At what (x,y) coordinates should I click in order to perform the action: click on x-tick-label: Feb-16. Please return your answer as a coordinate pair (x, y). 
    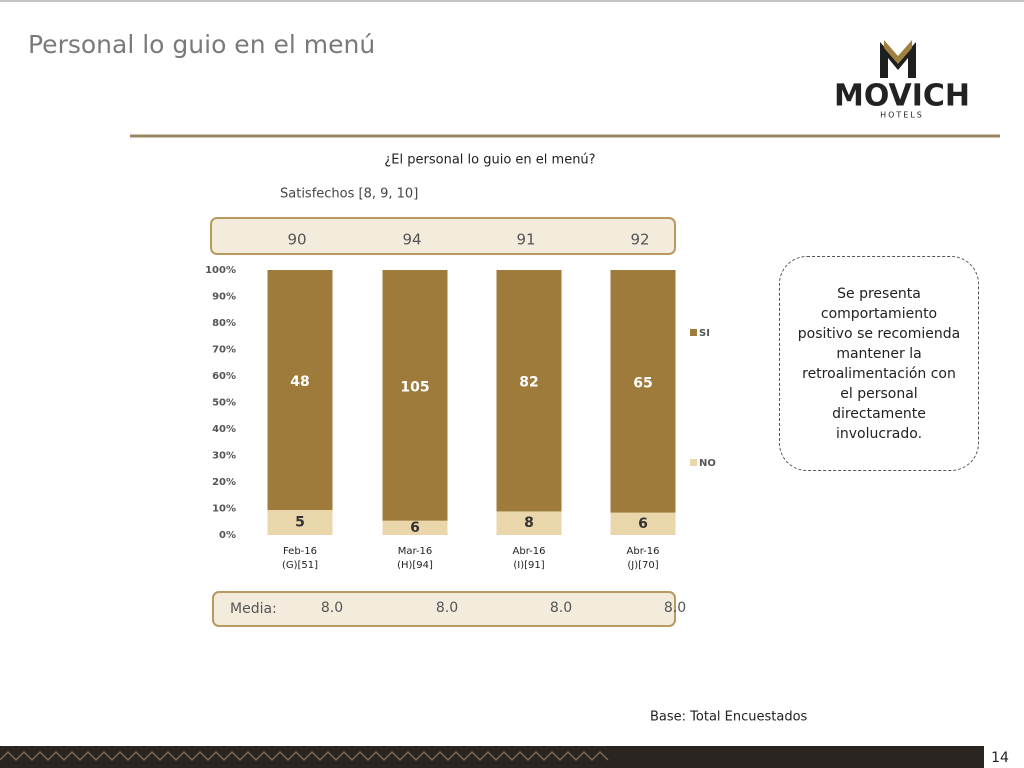
    Looking at the image, I should click on (300, 551).